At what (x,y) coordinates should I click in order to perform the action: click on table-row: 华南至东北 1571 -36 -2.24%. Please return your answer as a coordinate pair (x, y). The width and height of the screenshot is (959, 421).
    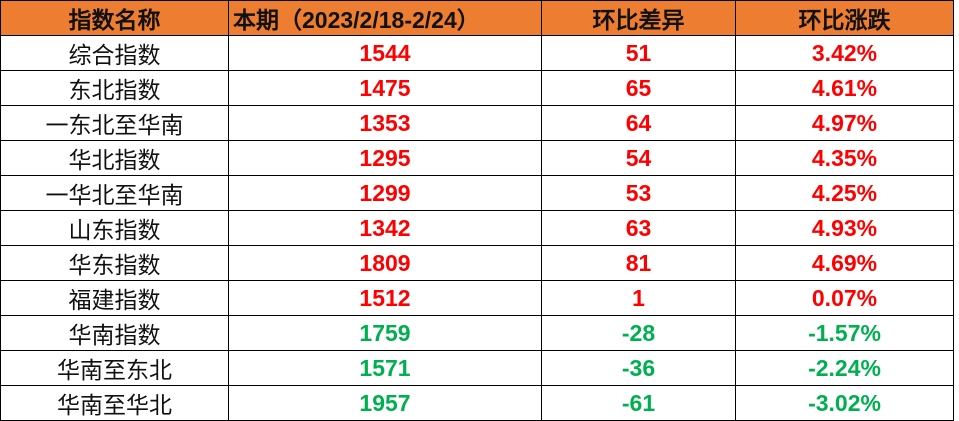
    Looking at the image, I should click on (477, 368).